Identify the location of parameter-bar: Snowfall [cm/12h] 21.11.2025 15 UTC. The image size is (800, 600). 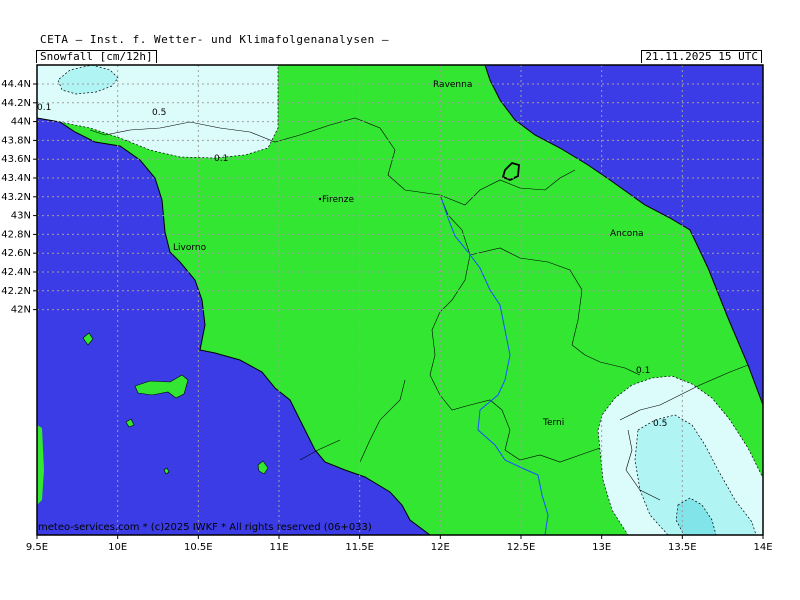
(399, 56).